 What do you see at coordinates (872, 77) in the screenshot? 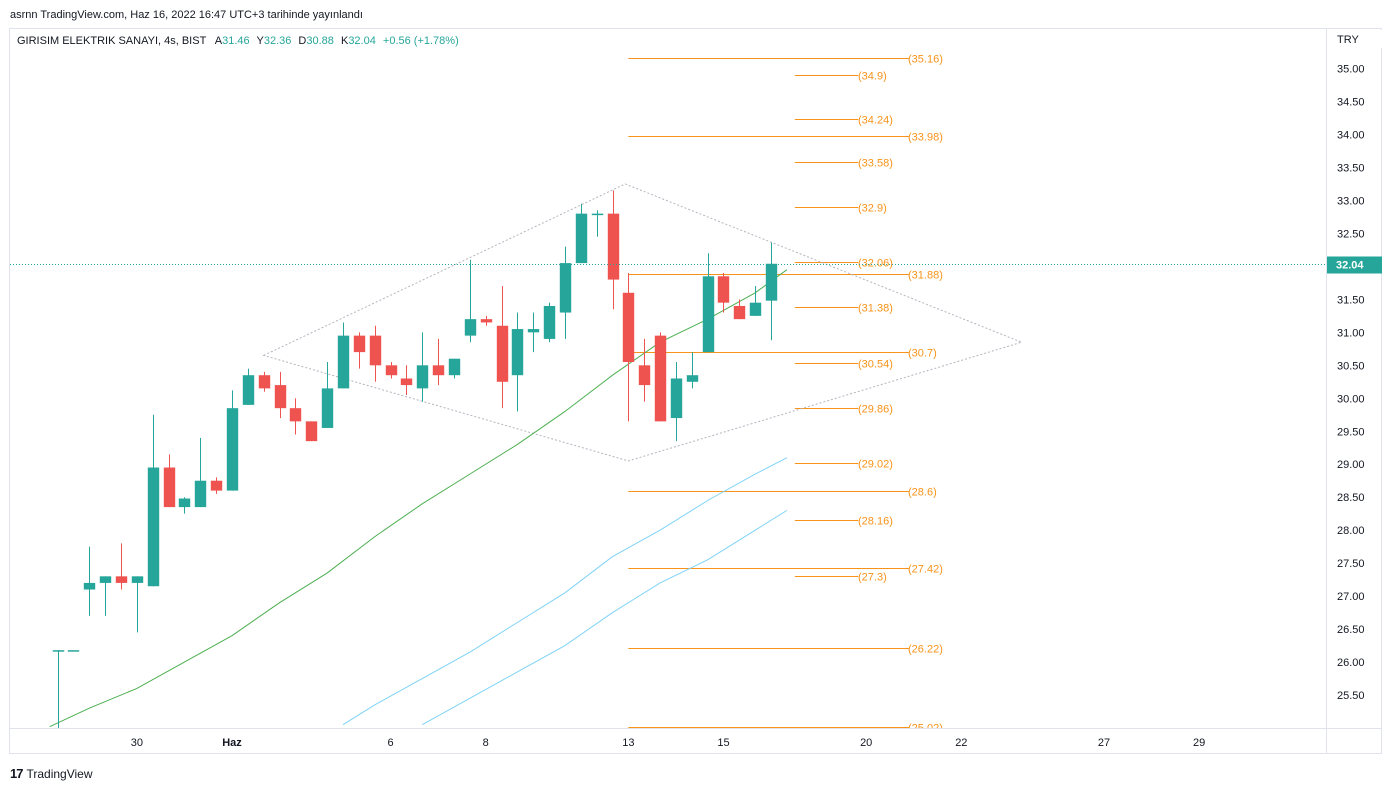
I see `fib-label: (34.9)` at bounding box center [872, 77].